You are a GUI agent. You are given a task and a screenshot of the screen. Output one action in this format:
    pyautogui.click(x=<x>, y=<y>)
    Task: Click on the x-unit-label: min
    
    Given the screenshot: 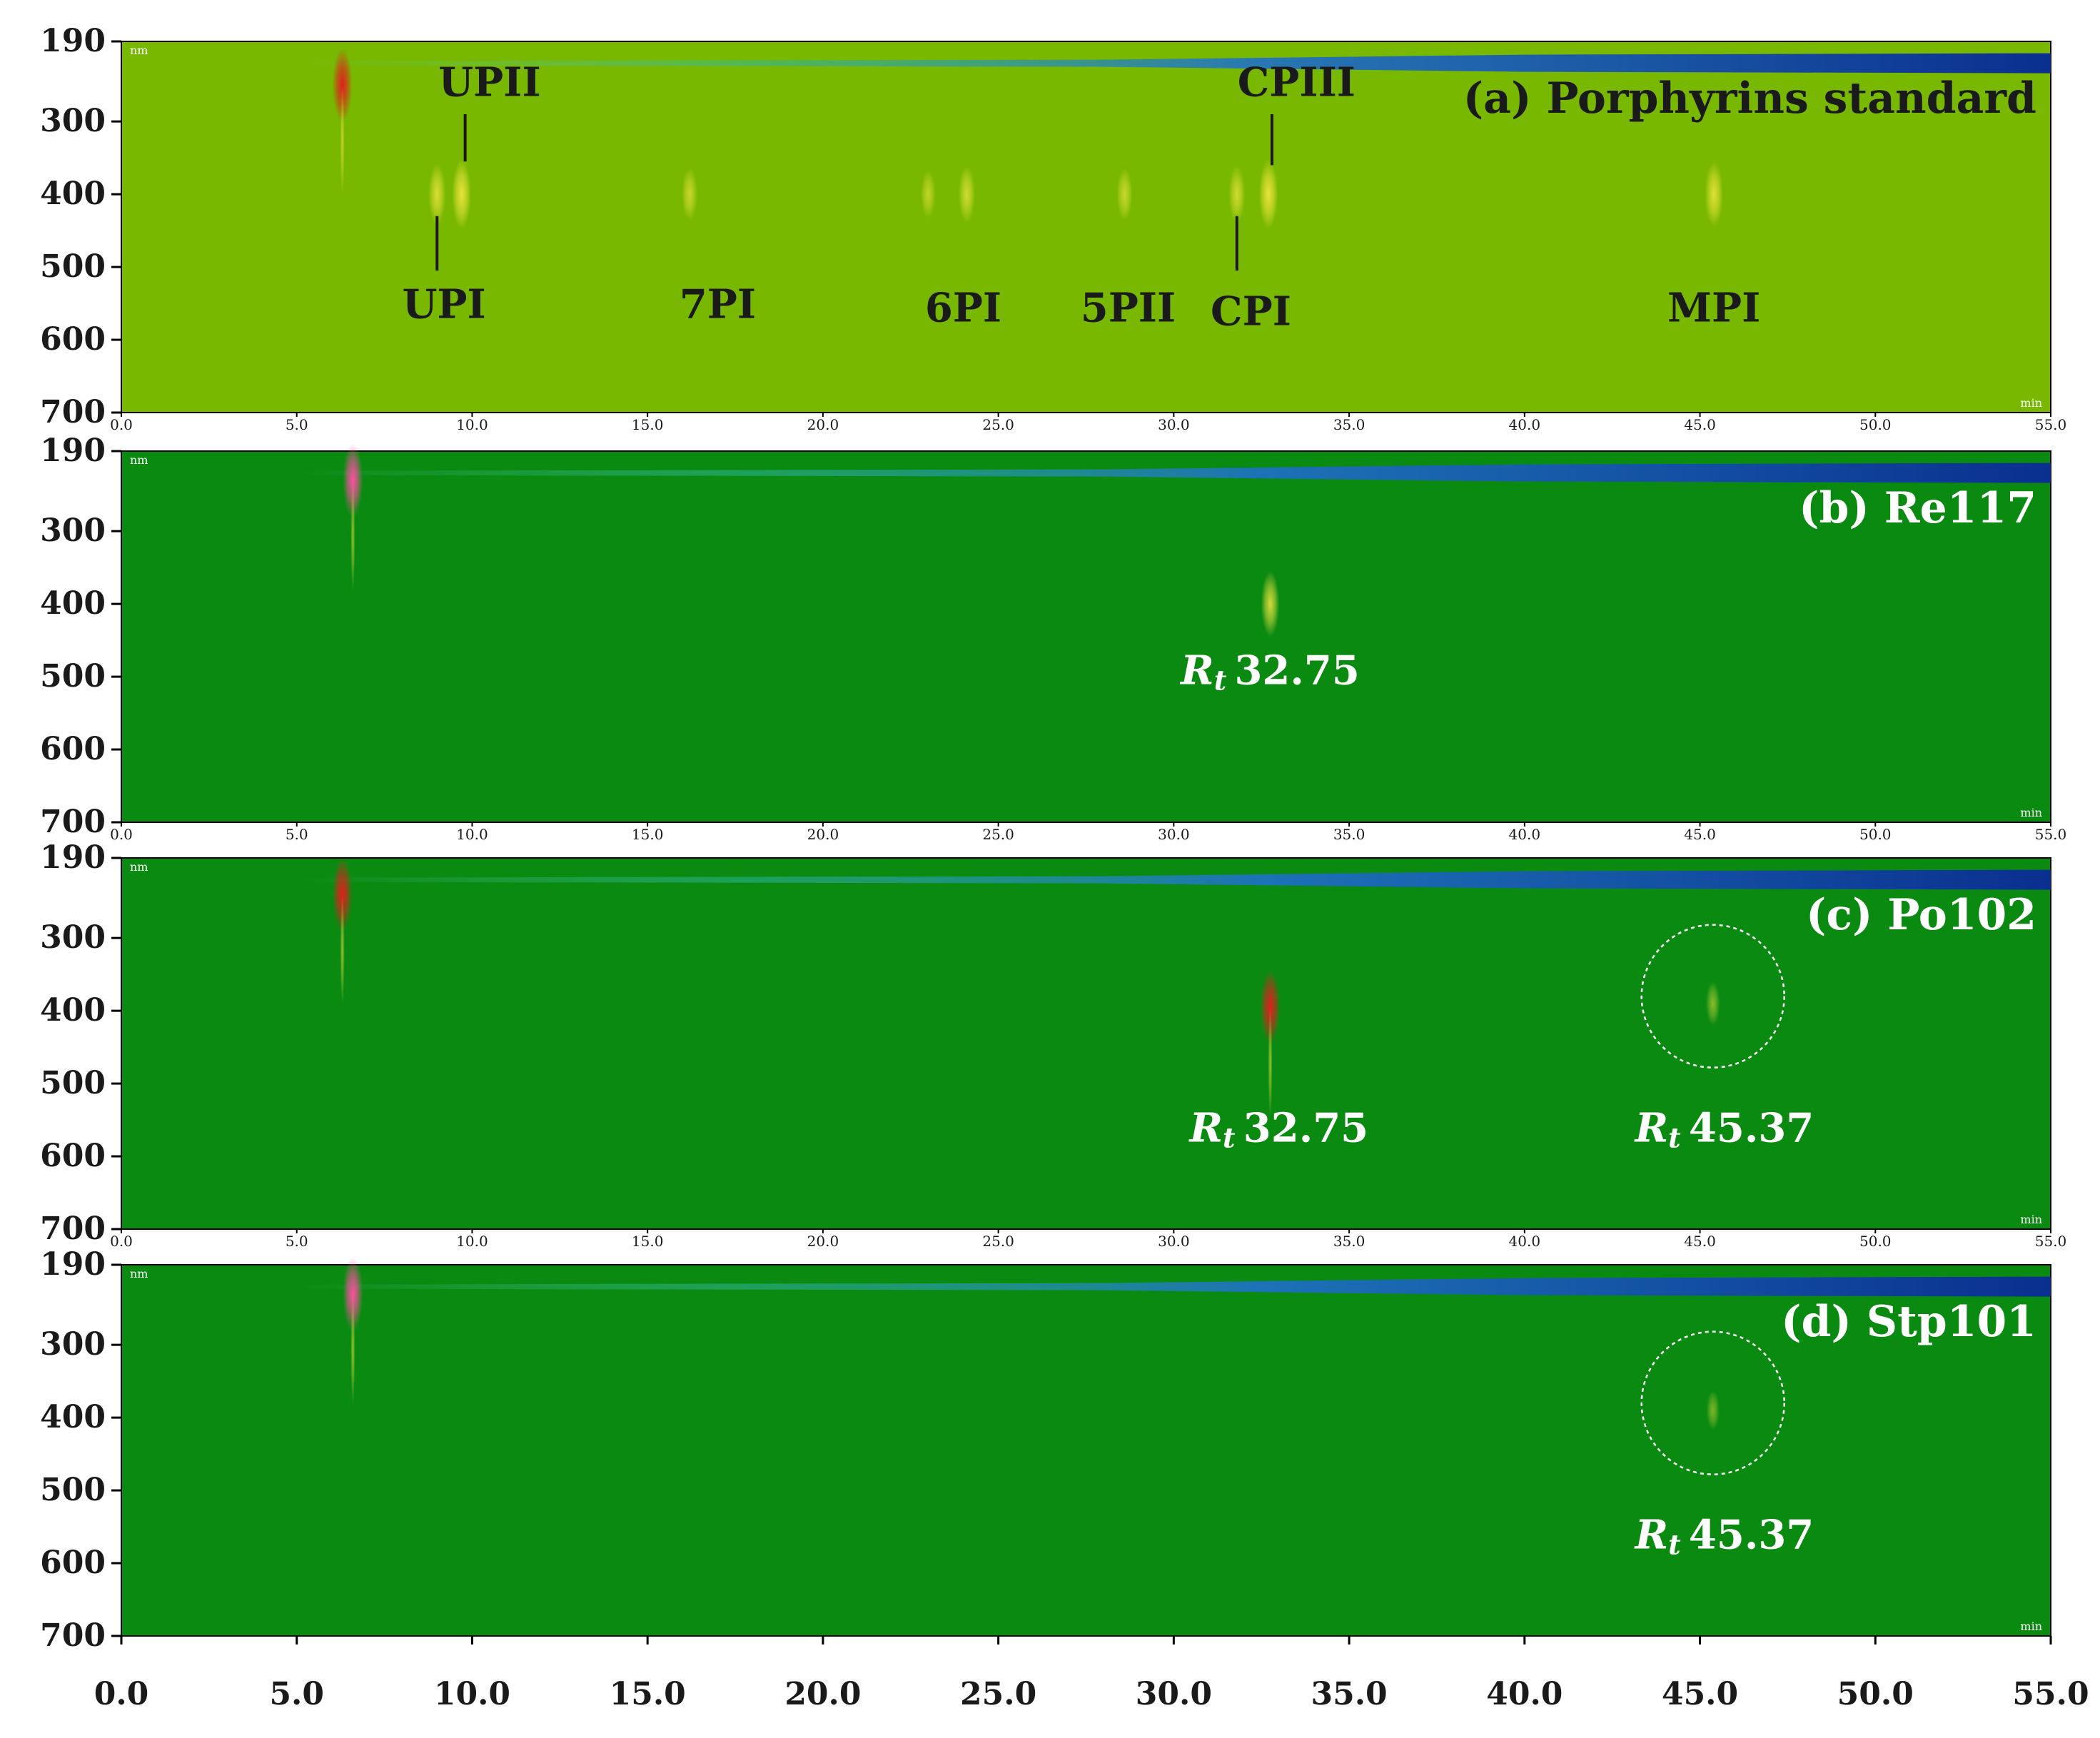 What is the action you would take?
    pyautogui.click(x=2031, y=1626)
    